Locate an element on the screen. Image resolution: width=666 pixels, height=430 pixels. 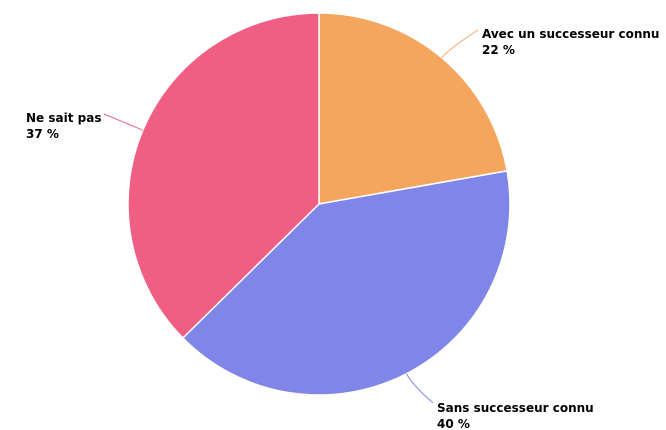
slice-label-value: 40 % is located at coordinates (453, 423).